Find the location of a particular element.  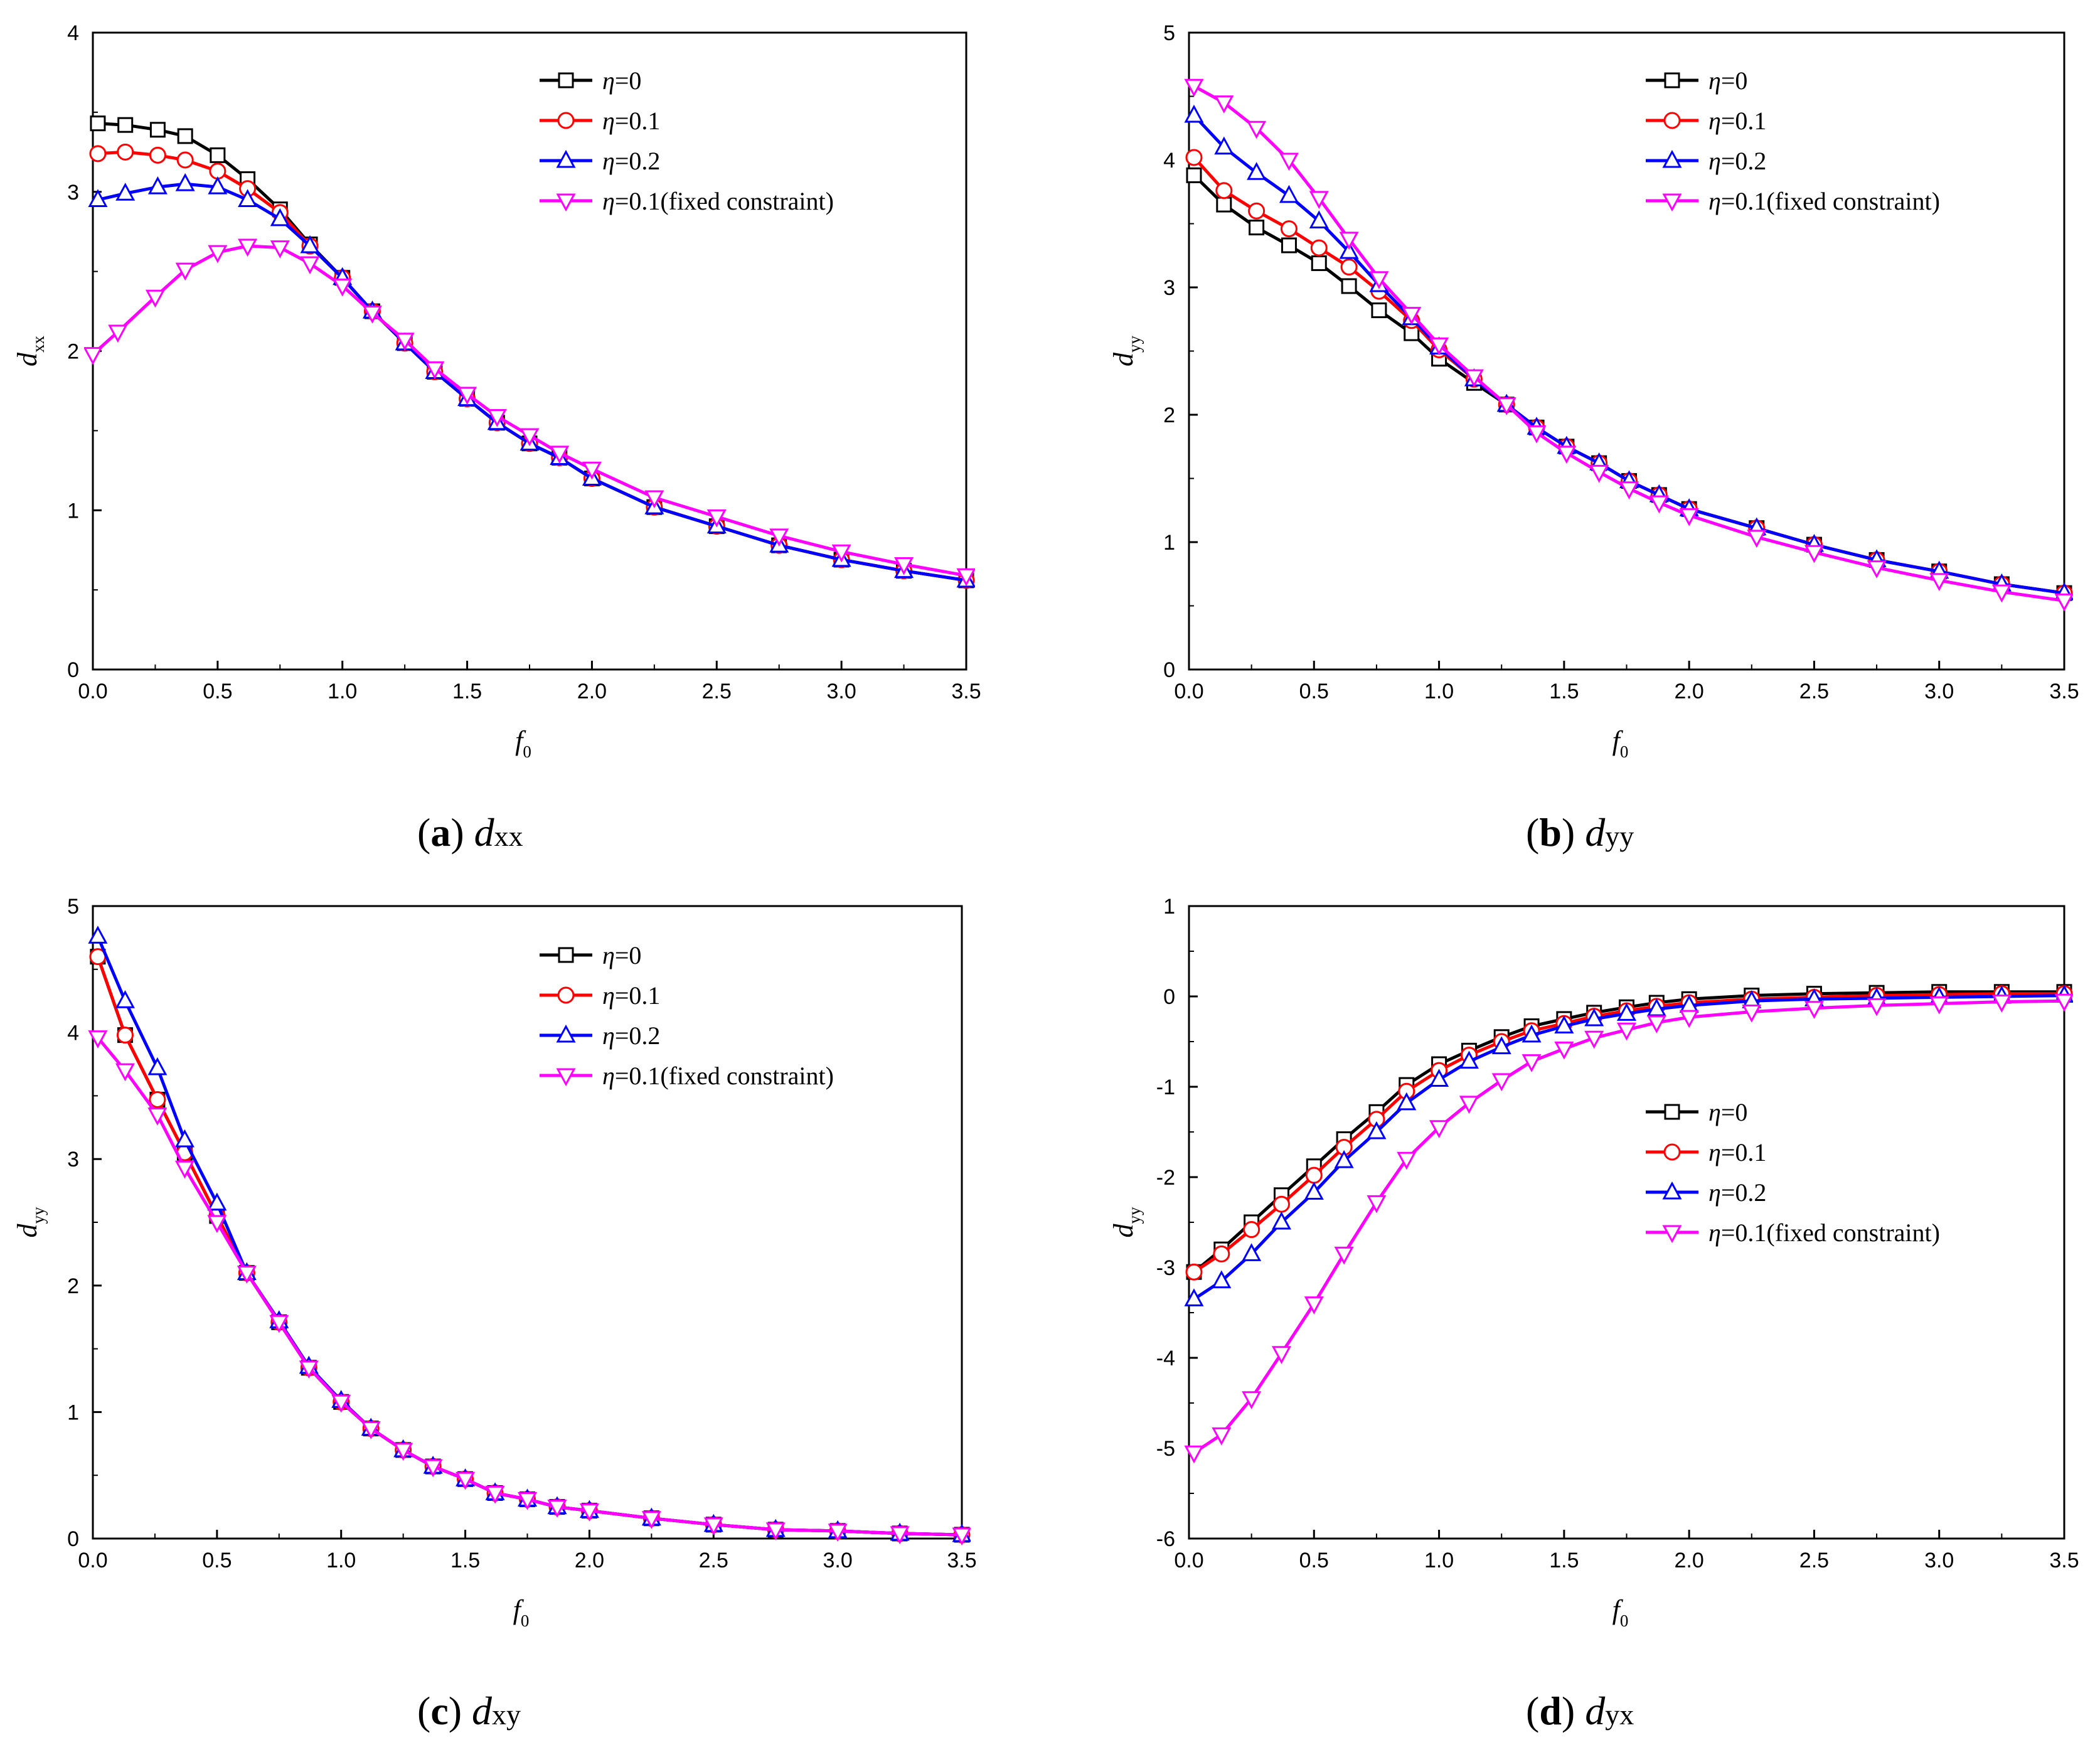

chart-b-legend: η=0 η=0.1 η=0.2 η=0.1(fixed constraint) is located at coordinates (1793, 141).